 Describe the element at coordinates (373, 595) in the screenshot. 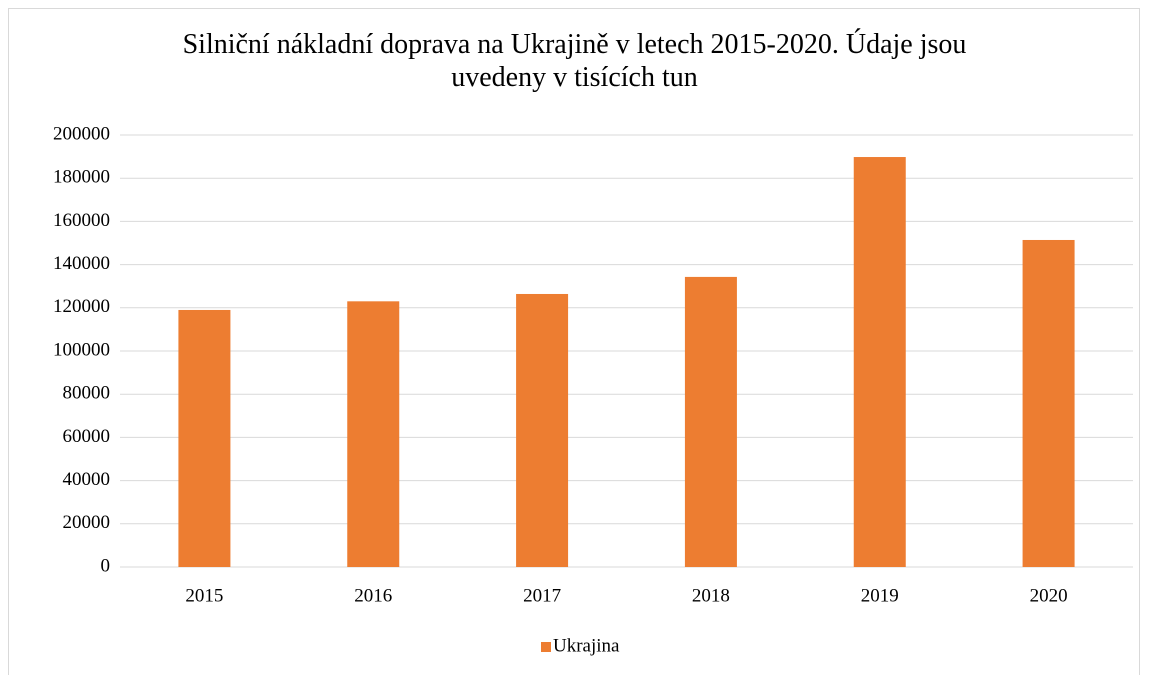

I see `x-tick-label: 2016` at that location.